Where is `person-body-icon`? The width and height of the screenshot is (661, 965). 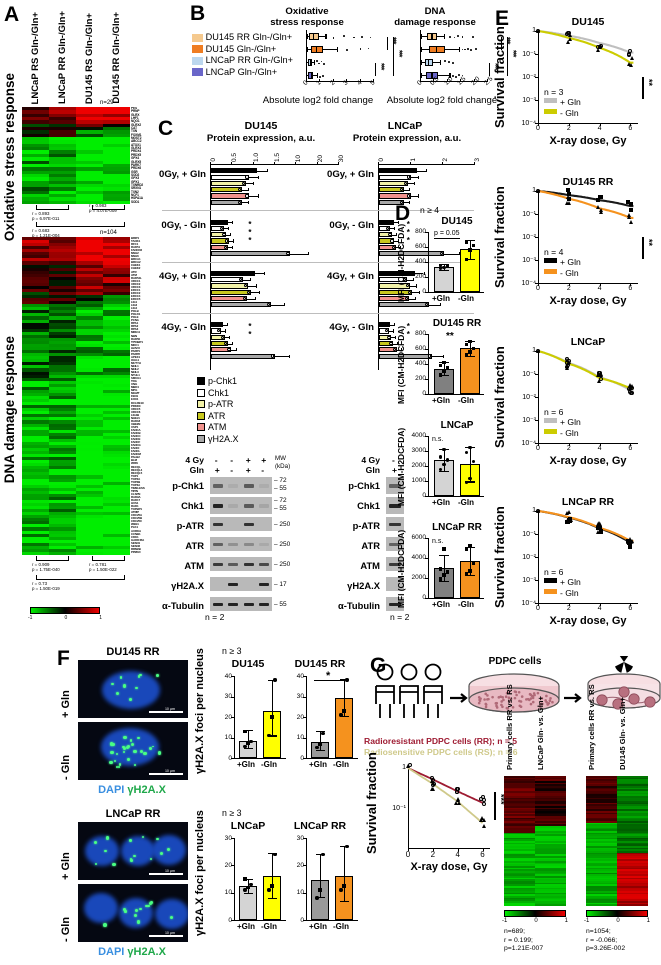 person-body-icon is located at coordinates (385, 701).